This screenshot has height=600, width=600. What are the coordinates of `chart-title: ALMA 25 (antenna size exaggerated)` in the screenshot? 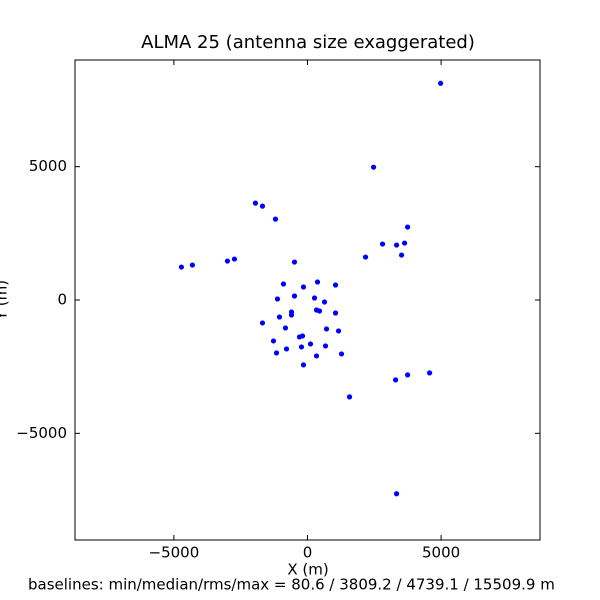 It's located at (308, 42).